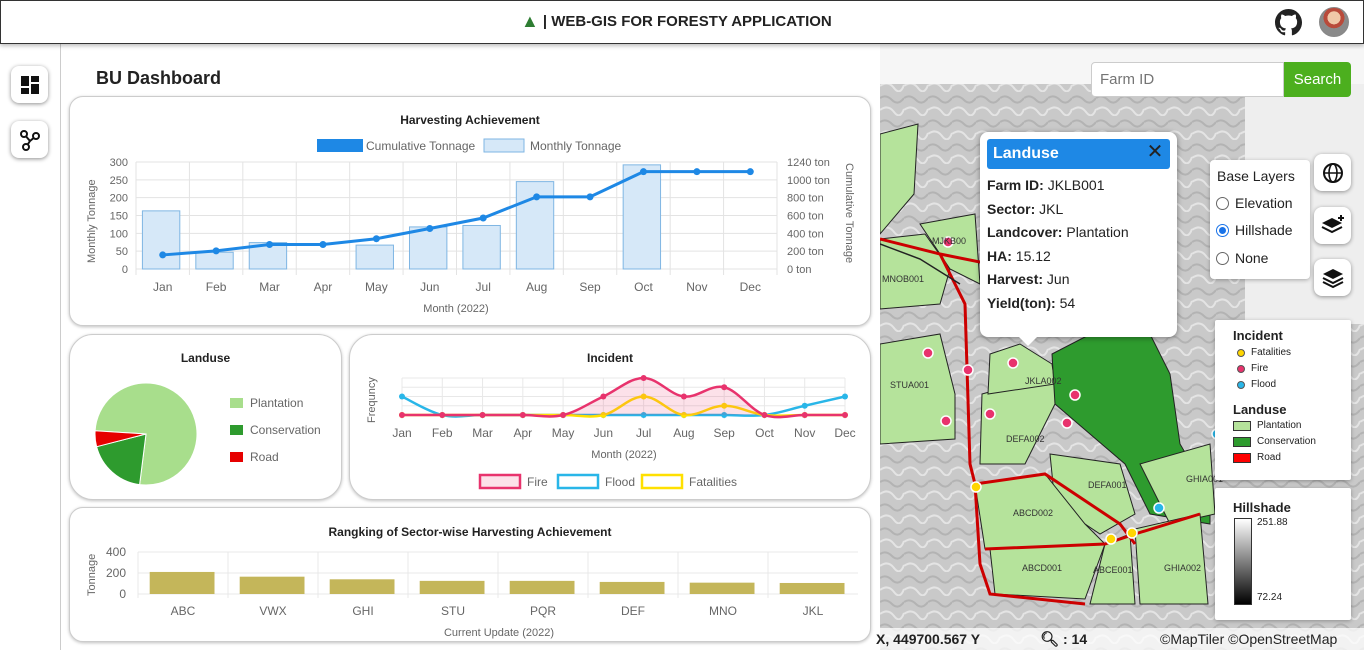 This screenshot has height=650, width=1364. What do you see at coordinates (1025, 209) in the screenshot?
I see `popup-row-sector: Sector: JKL` at bounding box center [1025, 209].